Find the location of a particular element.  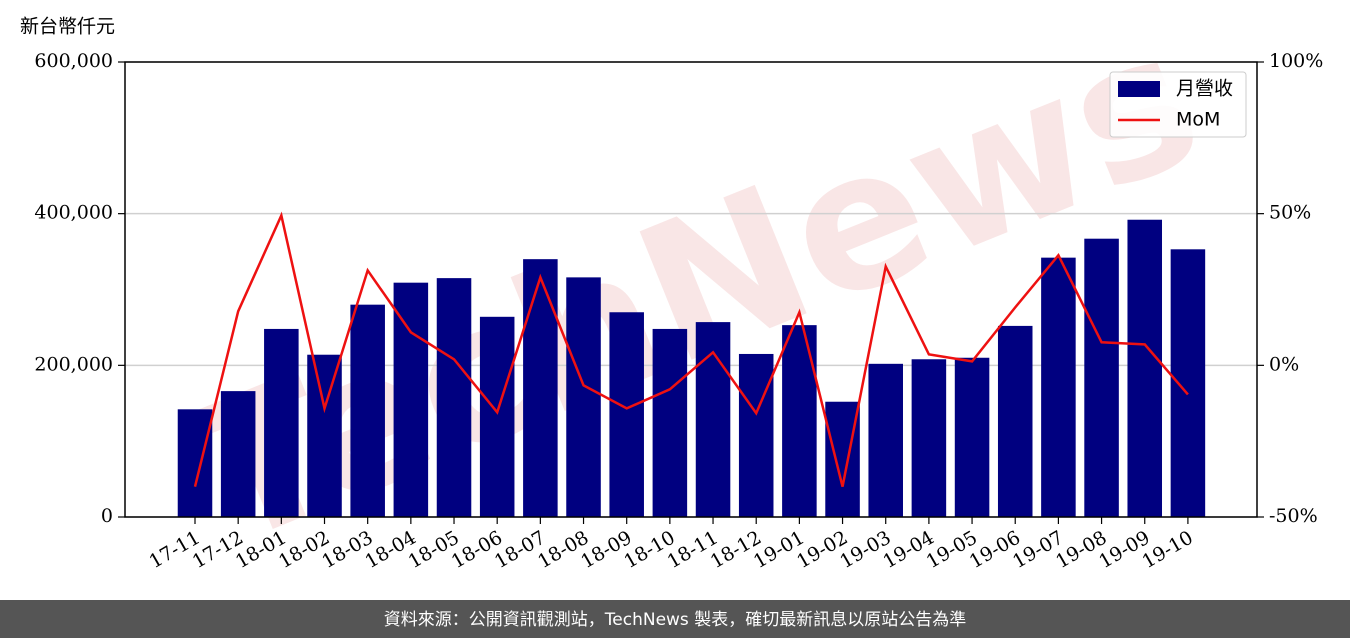

y2-tick-label: 100% is located at coordinates (1296, 61).